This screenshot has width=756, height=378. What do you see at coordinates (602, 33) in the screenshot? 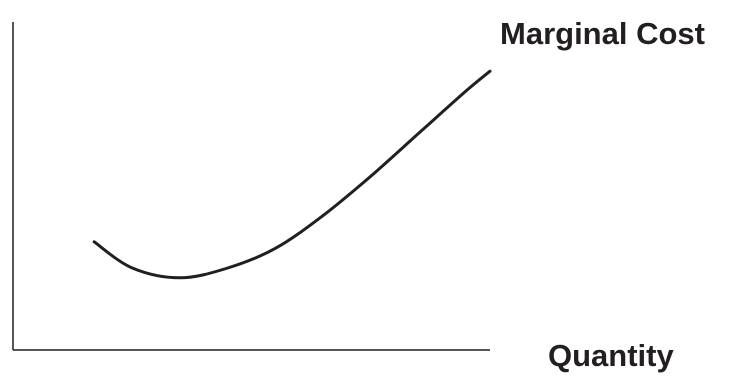
I see `curve-label-marginal-cost: Marginal Cost` at bounding box center [602, 33].